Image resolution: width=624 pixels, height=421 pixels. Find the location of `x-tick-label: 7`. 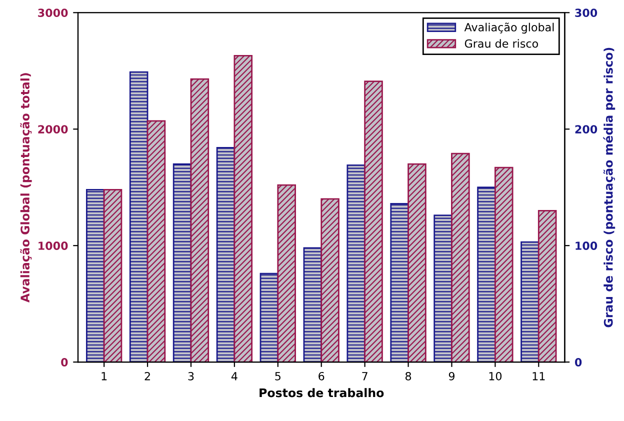

x-tick-label: 7 is located at coordinates (365, 376).